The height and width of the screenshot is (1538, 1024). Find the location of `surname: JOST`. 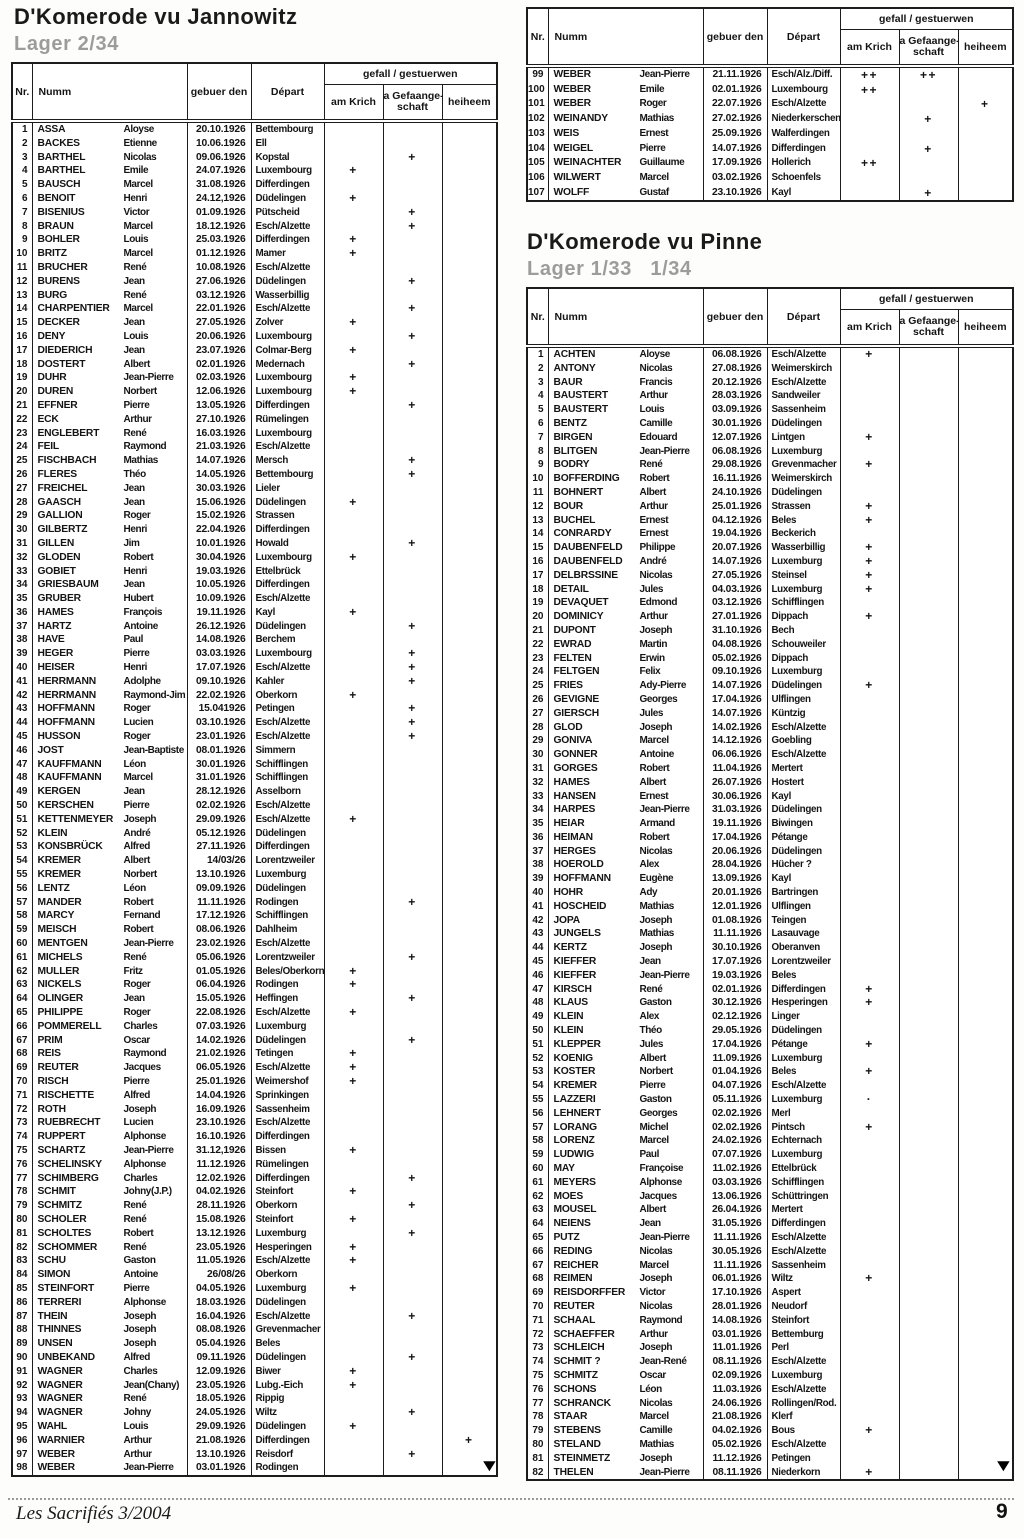

surname: JOST is located at coordinates (50, 750).